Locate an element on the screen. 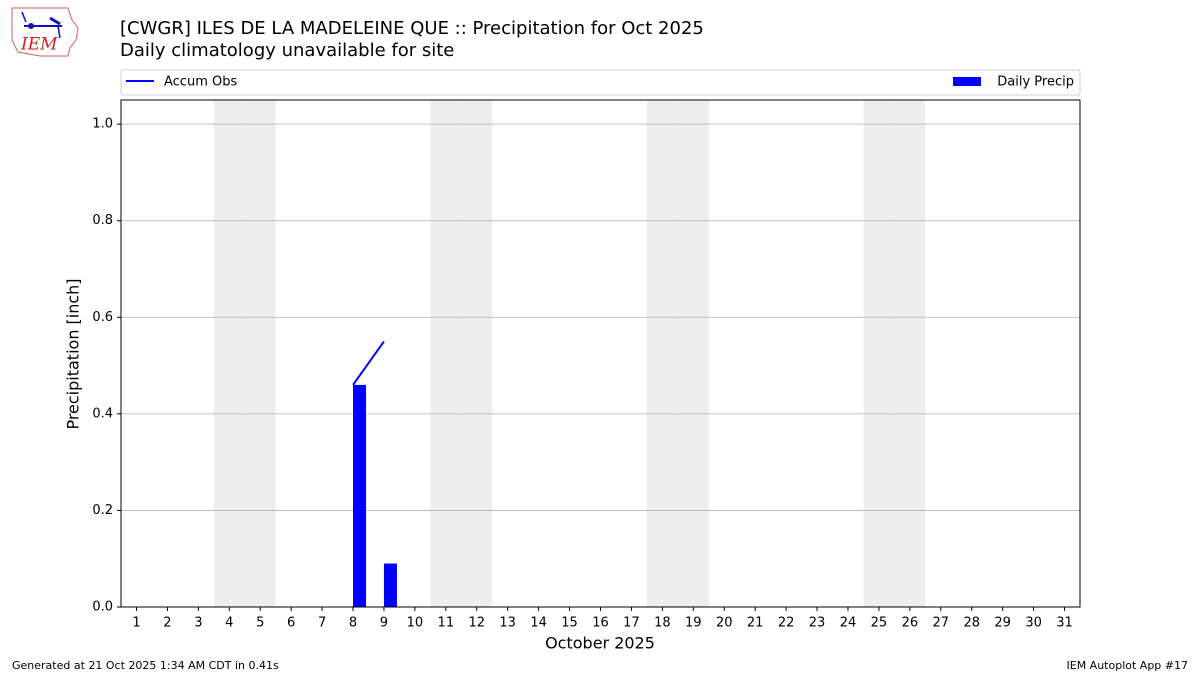 The width and height of the screenshot is (1200, 675). x-tick-label: 15 is located at coordinates (569, 623).